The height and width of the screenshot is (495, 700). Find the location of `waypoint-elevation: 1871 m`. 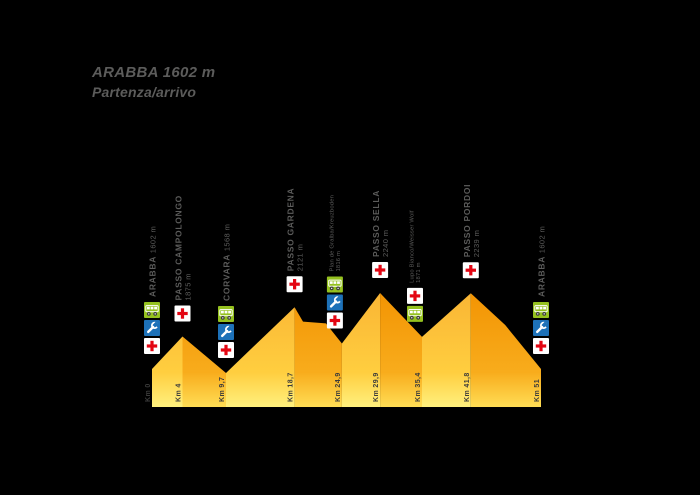

waypoint-elevation: 1871 m is located at coordinates (419, 272).